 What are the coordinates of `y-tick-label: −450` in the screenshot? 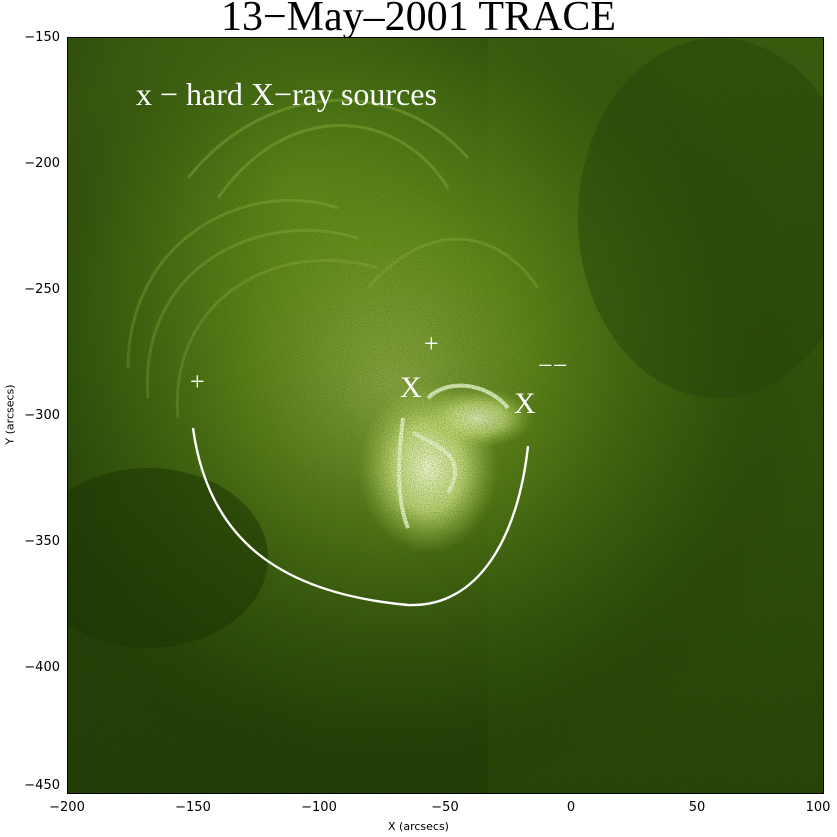 It's located at (42, 785).